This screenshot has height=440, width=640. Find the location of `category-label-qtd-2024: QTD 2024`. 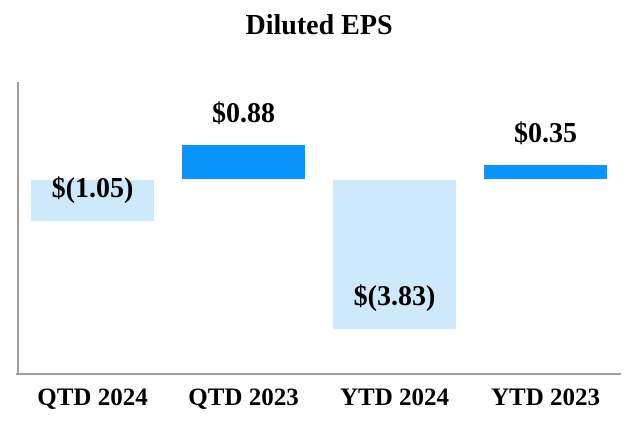

category-label-qtd-2024: QTD 2024 is located at coordinates (92, 397).